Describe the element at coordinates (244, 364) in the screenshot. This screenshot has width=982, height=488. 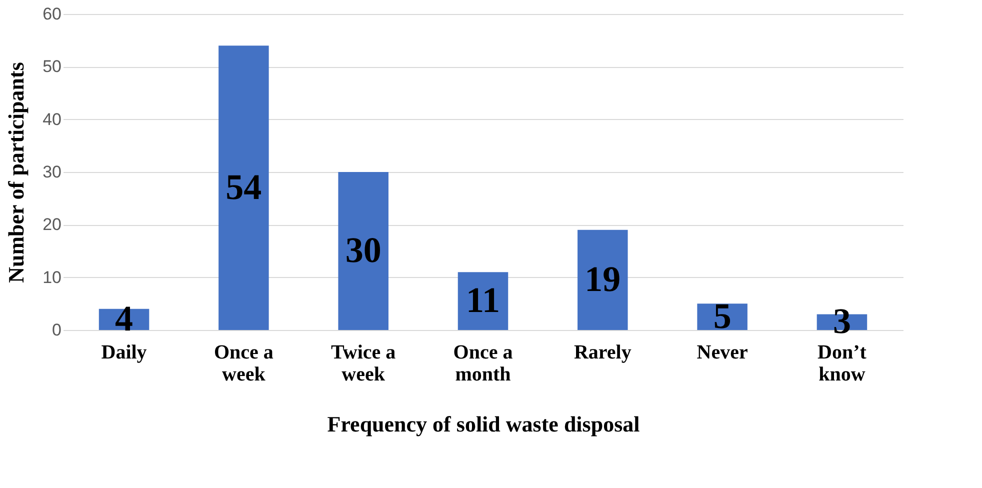
I see `x-tick-label: Once a week` at that location.